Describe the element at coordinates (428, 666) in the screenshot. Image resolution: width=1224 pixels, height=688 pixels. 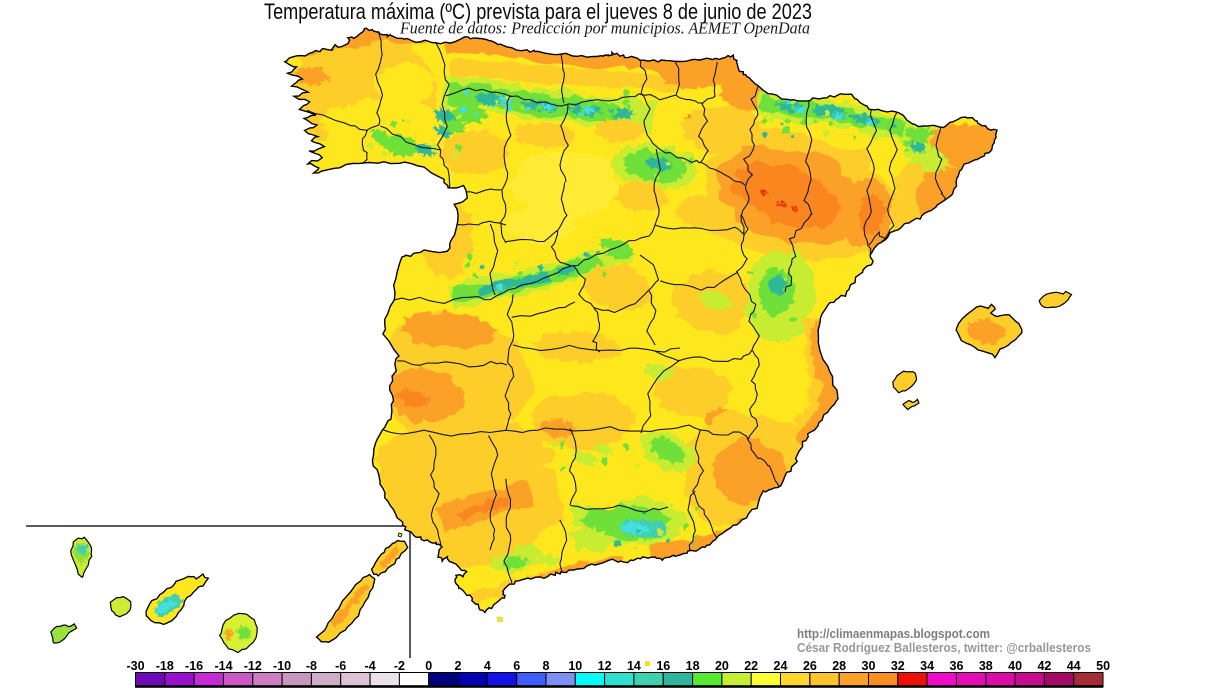
I see `svg-text: 0` at that location.